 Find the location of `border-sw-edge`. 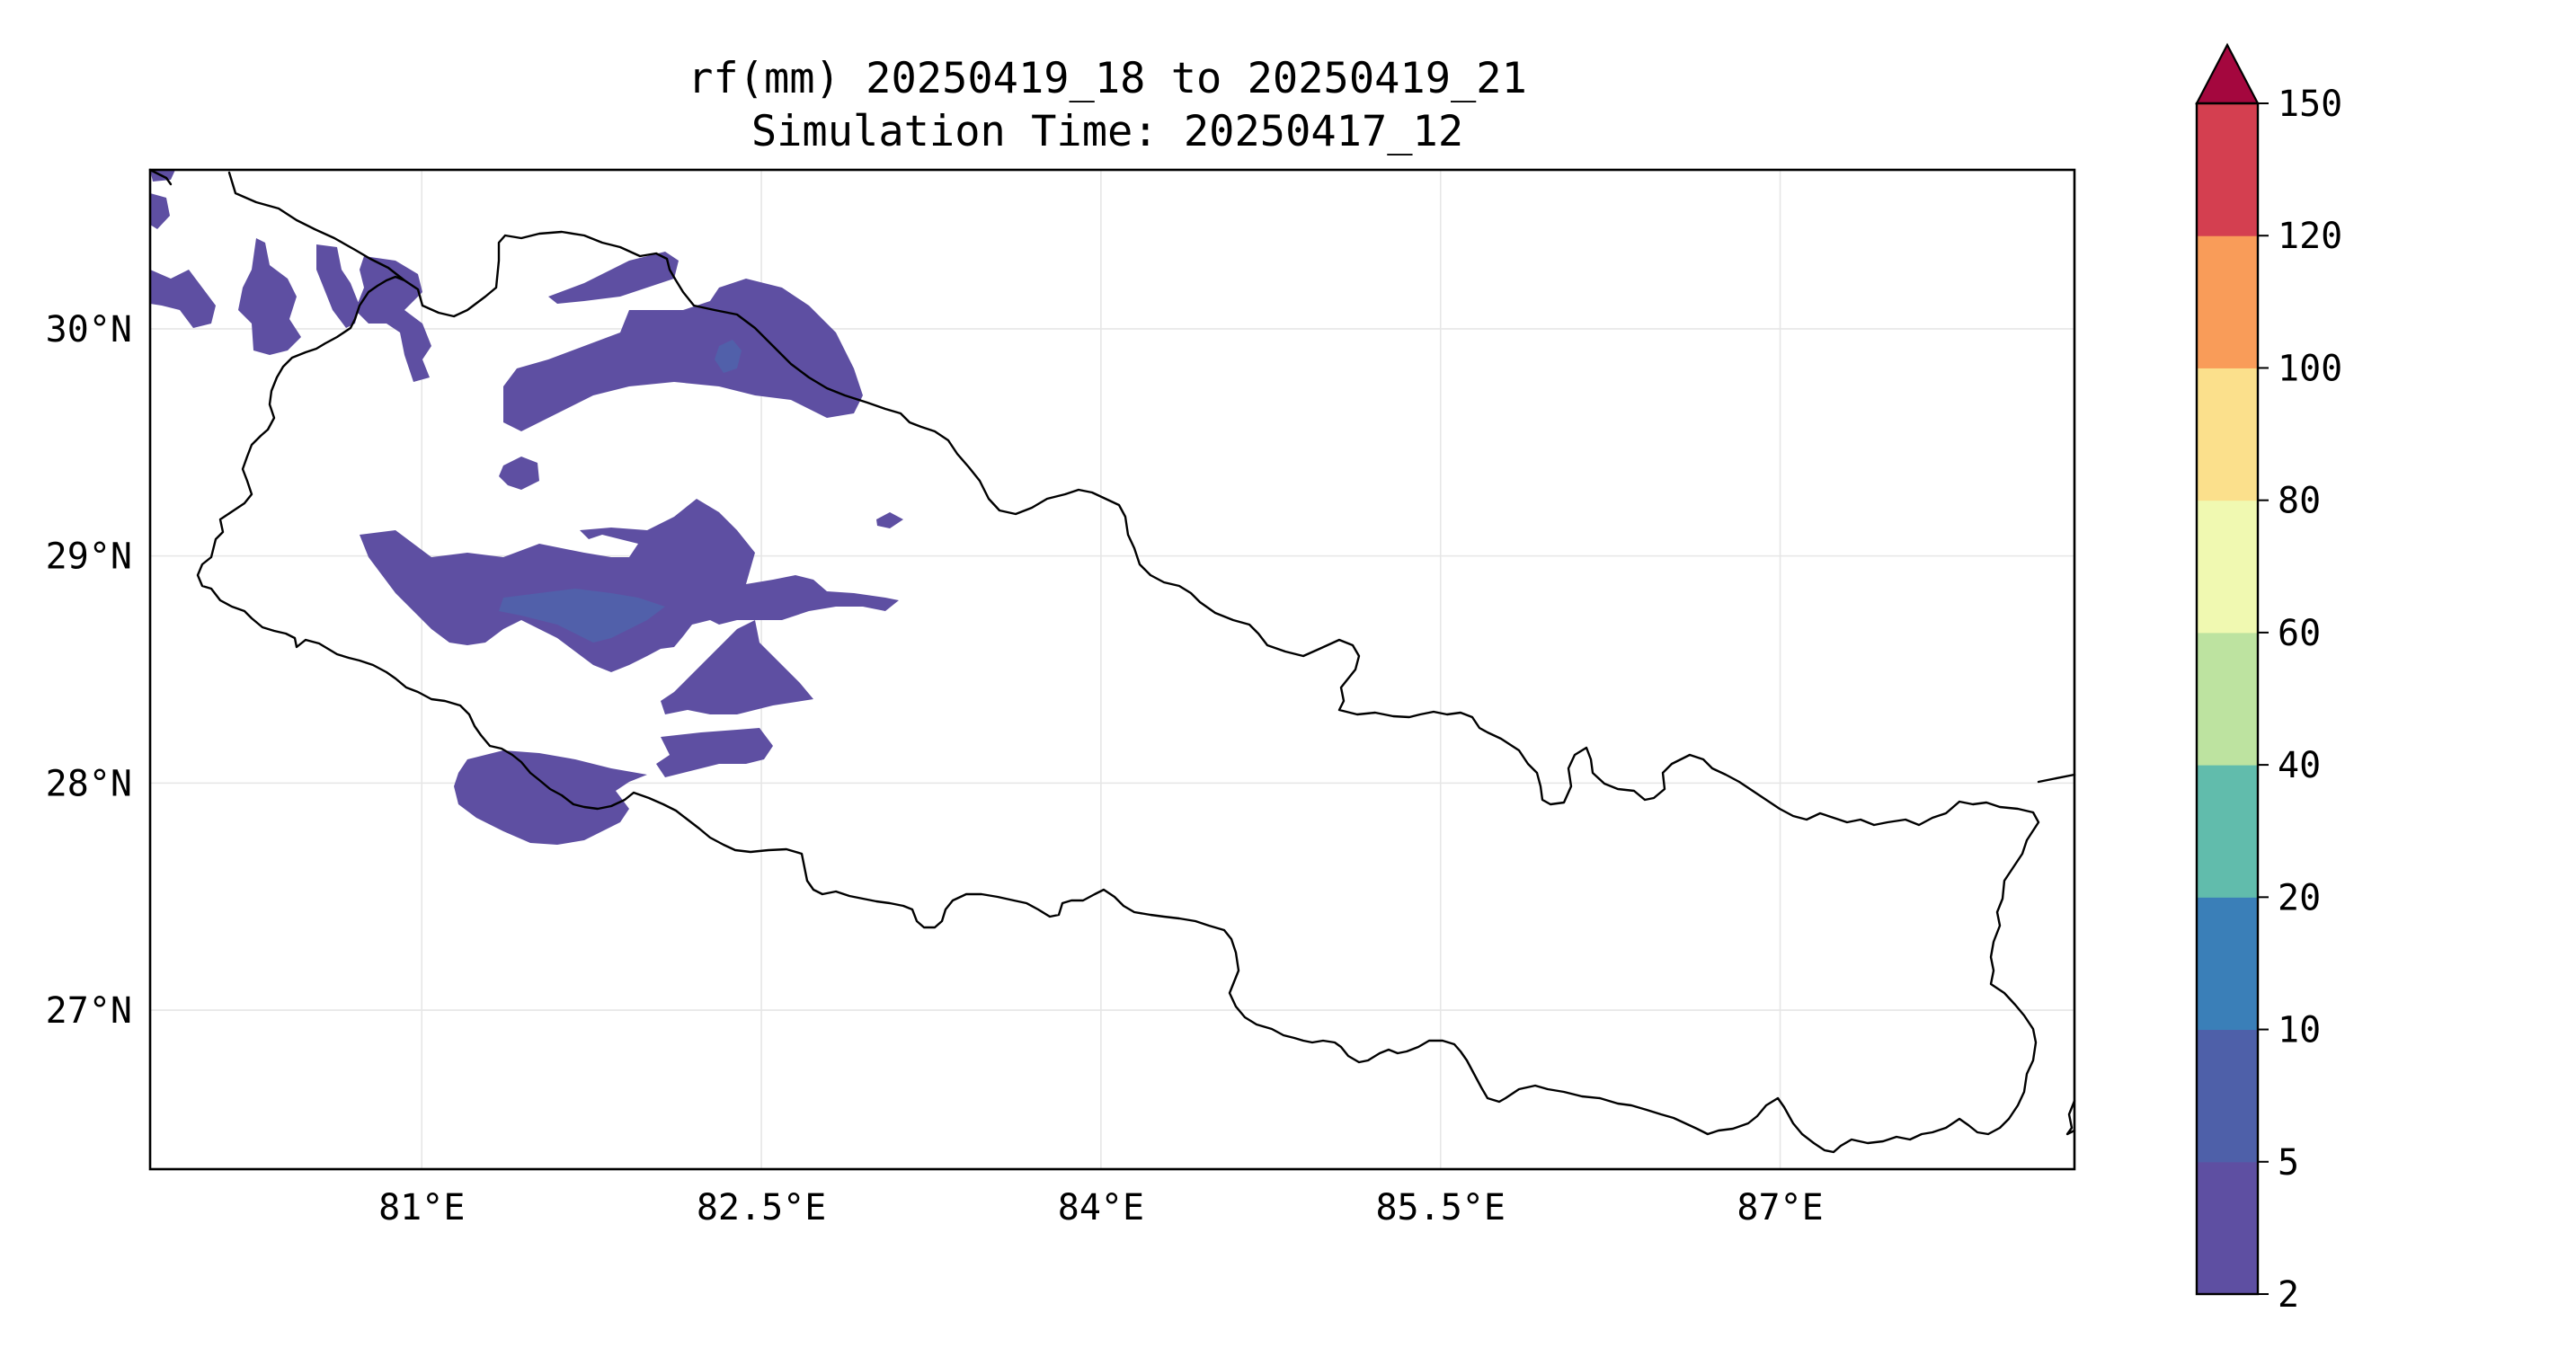

border-sw-edge is located at coordinates (2070, 1117).